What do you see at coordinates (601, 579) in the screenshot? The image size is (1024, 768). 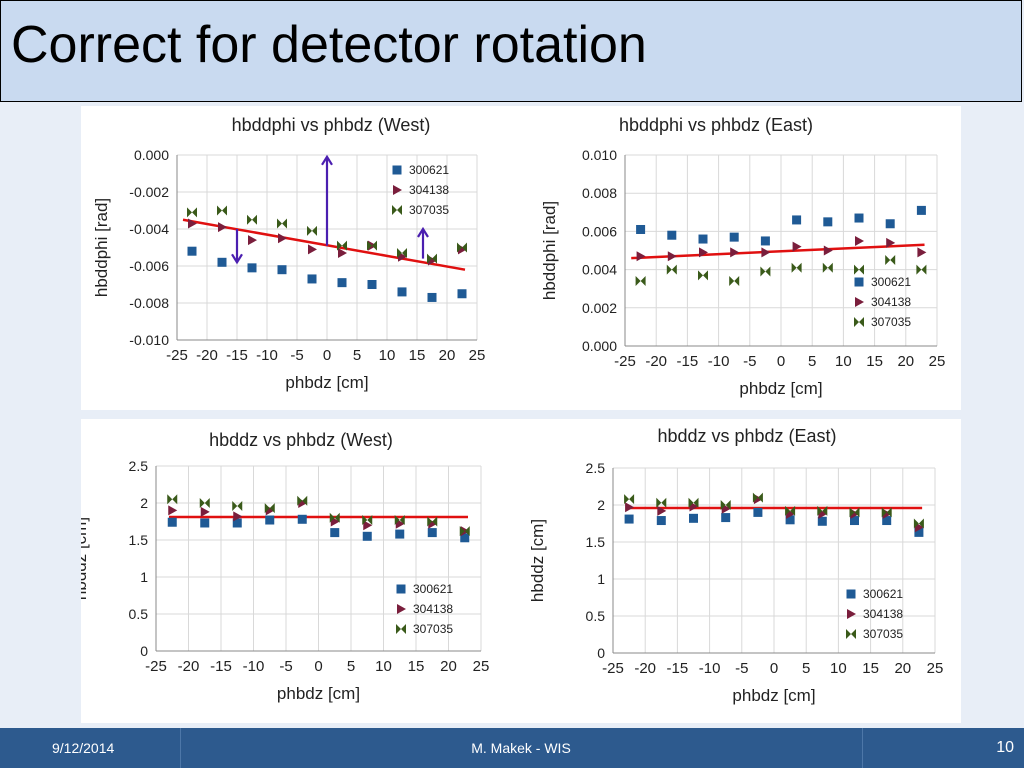 I see `y-tick-label: 1` at bounding box center [601, 579].